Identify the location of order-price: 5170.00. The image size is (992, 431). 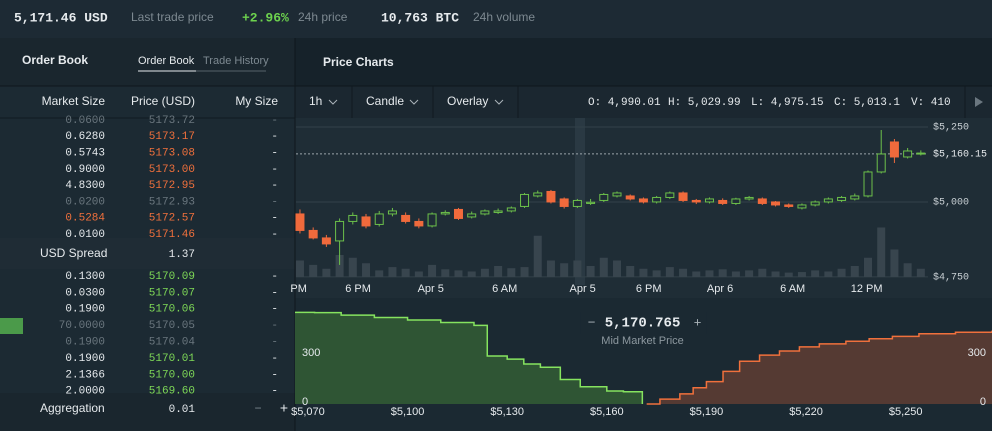
(172, 375).